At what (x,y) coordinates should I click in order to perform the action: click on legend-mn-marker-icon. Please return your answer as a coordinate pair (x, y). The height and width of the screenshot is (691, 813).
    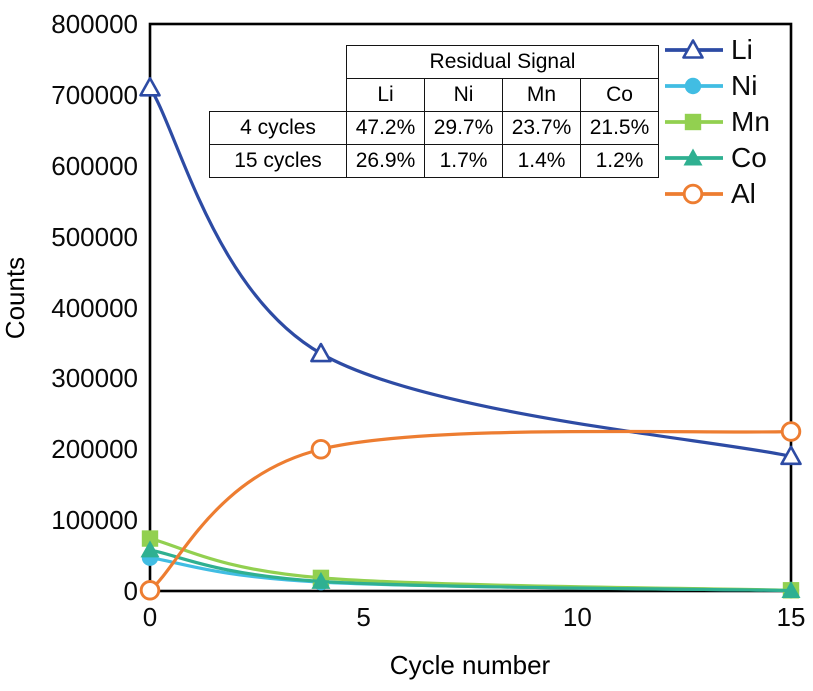
    Looking at the image, I should click on (693, 122).